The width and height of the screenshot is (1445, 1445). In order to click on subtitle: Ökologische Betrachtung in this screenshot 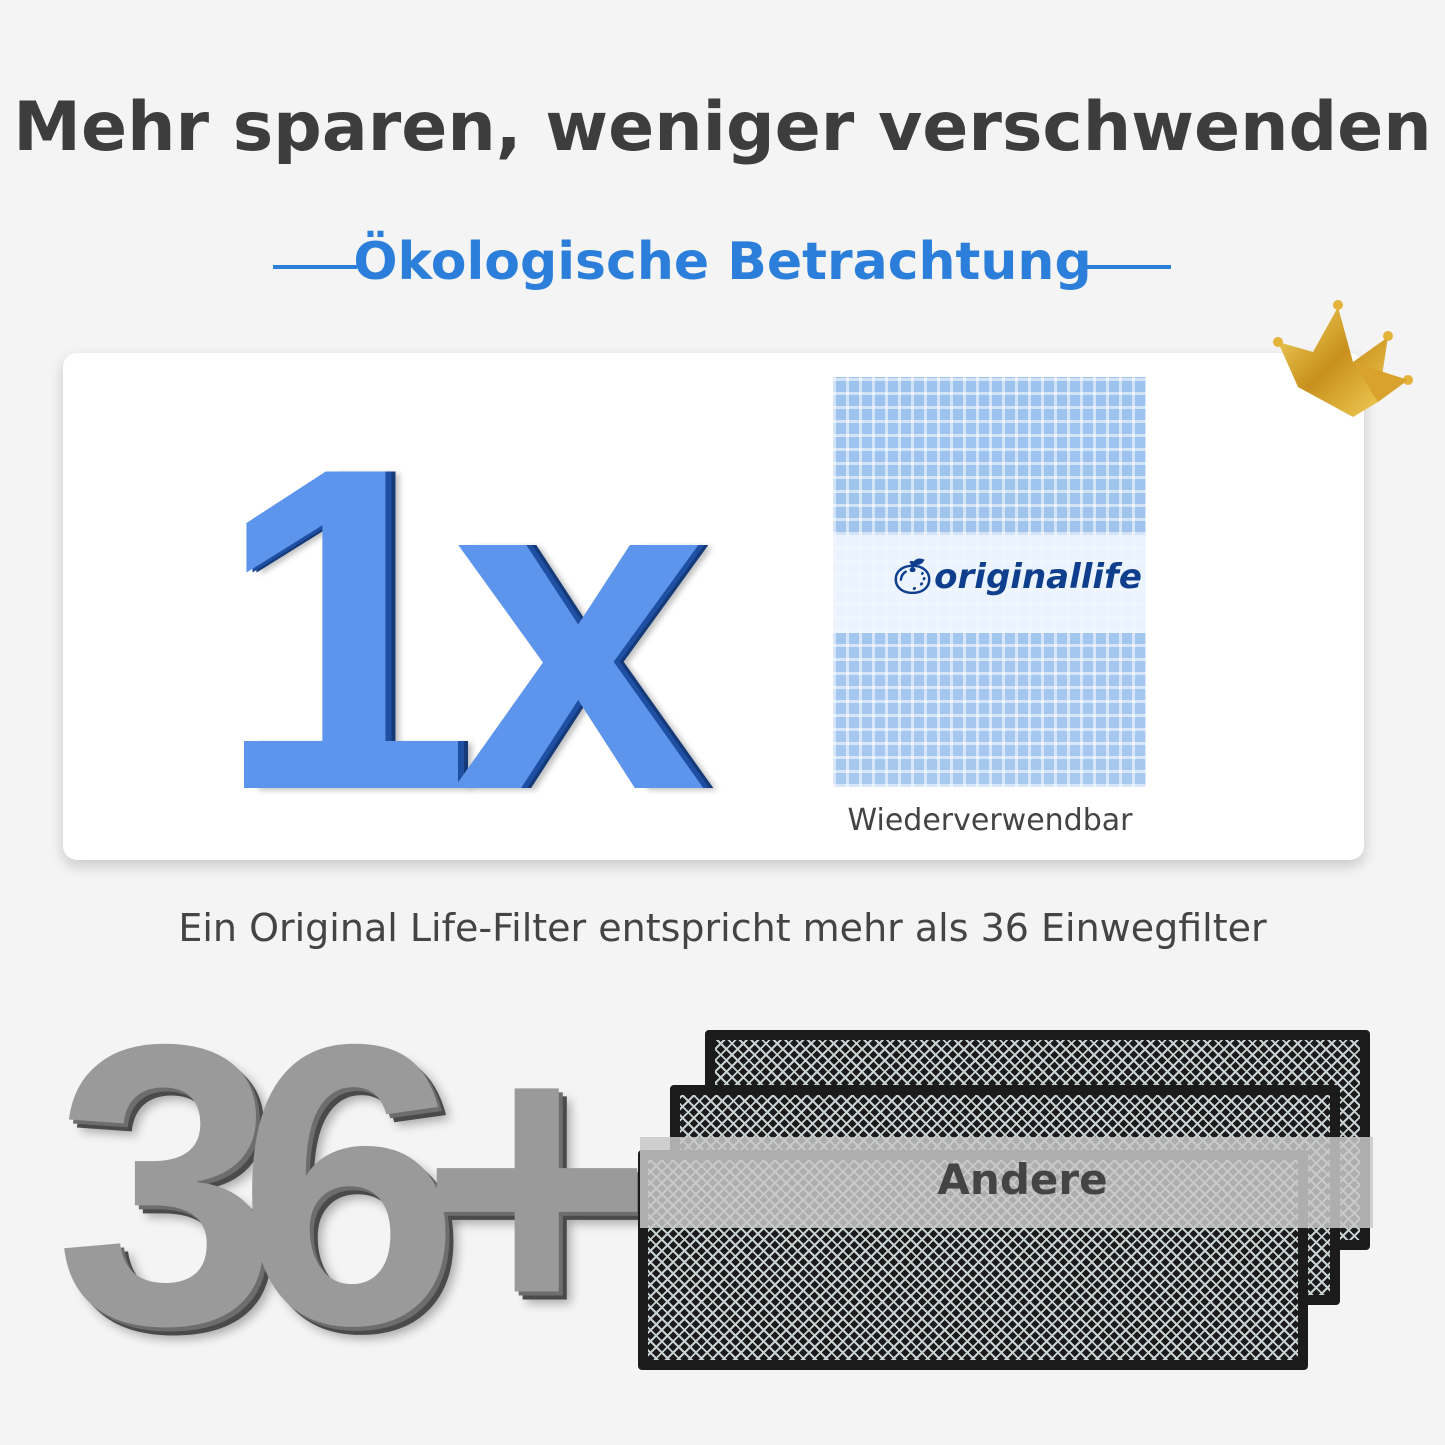, I will do `click(722, 262)`.